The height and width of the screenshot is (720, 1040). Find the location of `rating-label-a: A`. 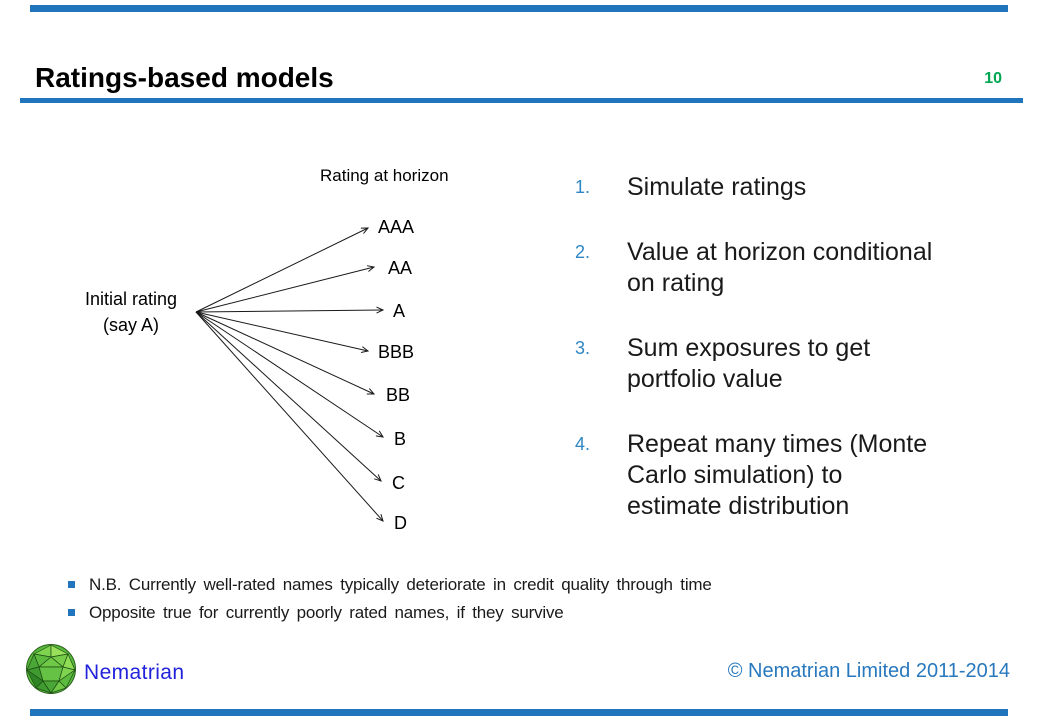

rating-label-a: A is located at coordinates (399, 311).